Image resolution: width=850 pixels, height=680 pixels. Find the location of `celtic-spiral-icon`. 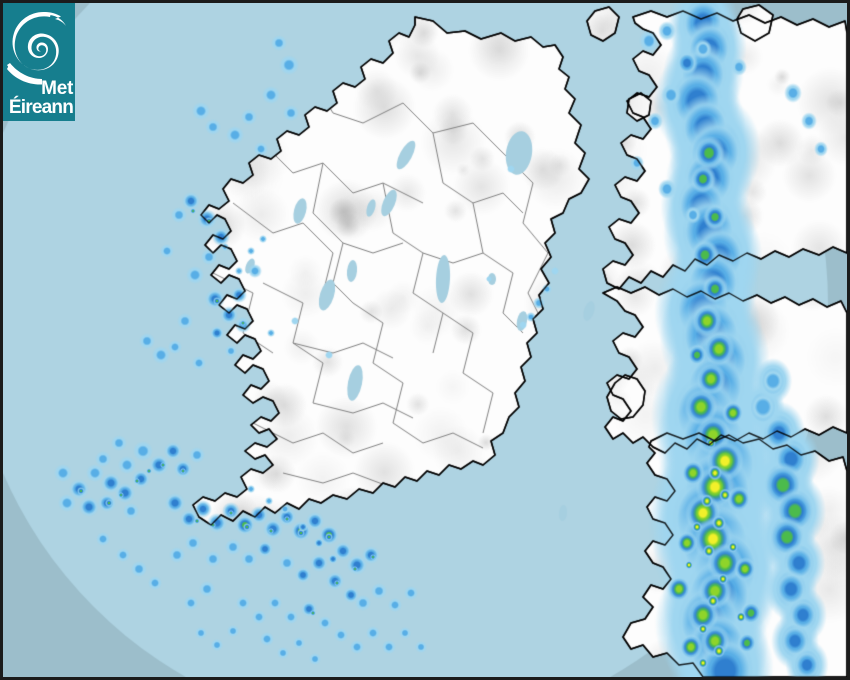

celtic-spiral-icon is located at coordinates (36, 48).